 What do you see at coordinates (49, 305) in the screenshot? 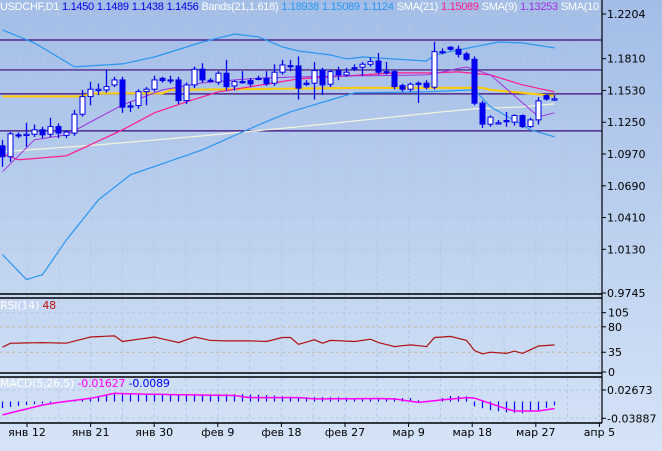
I see `rsi-value: 48` at bounding box center [49, 305].